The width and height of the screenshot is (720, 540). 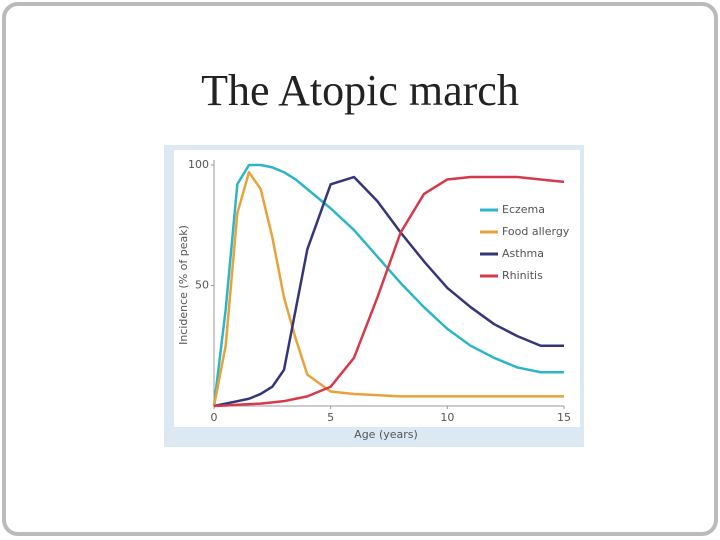 I want to click on x-tick-label: 0, so click(x=214, y=417).